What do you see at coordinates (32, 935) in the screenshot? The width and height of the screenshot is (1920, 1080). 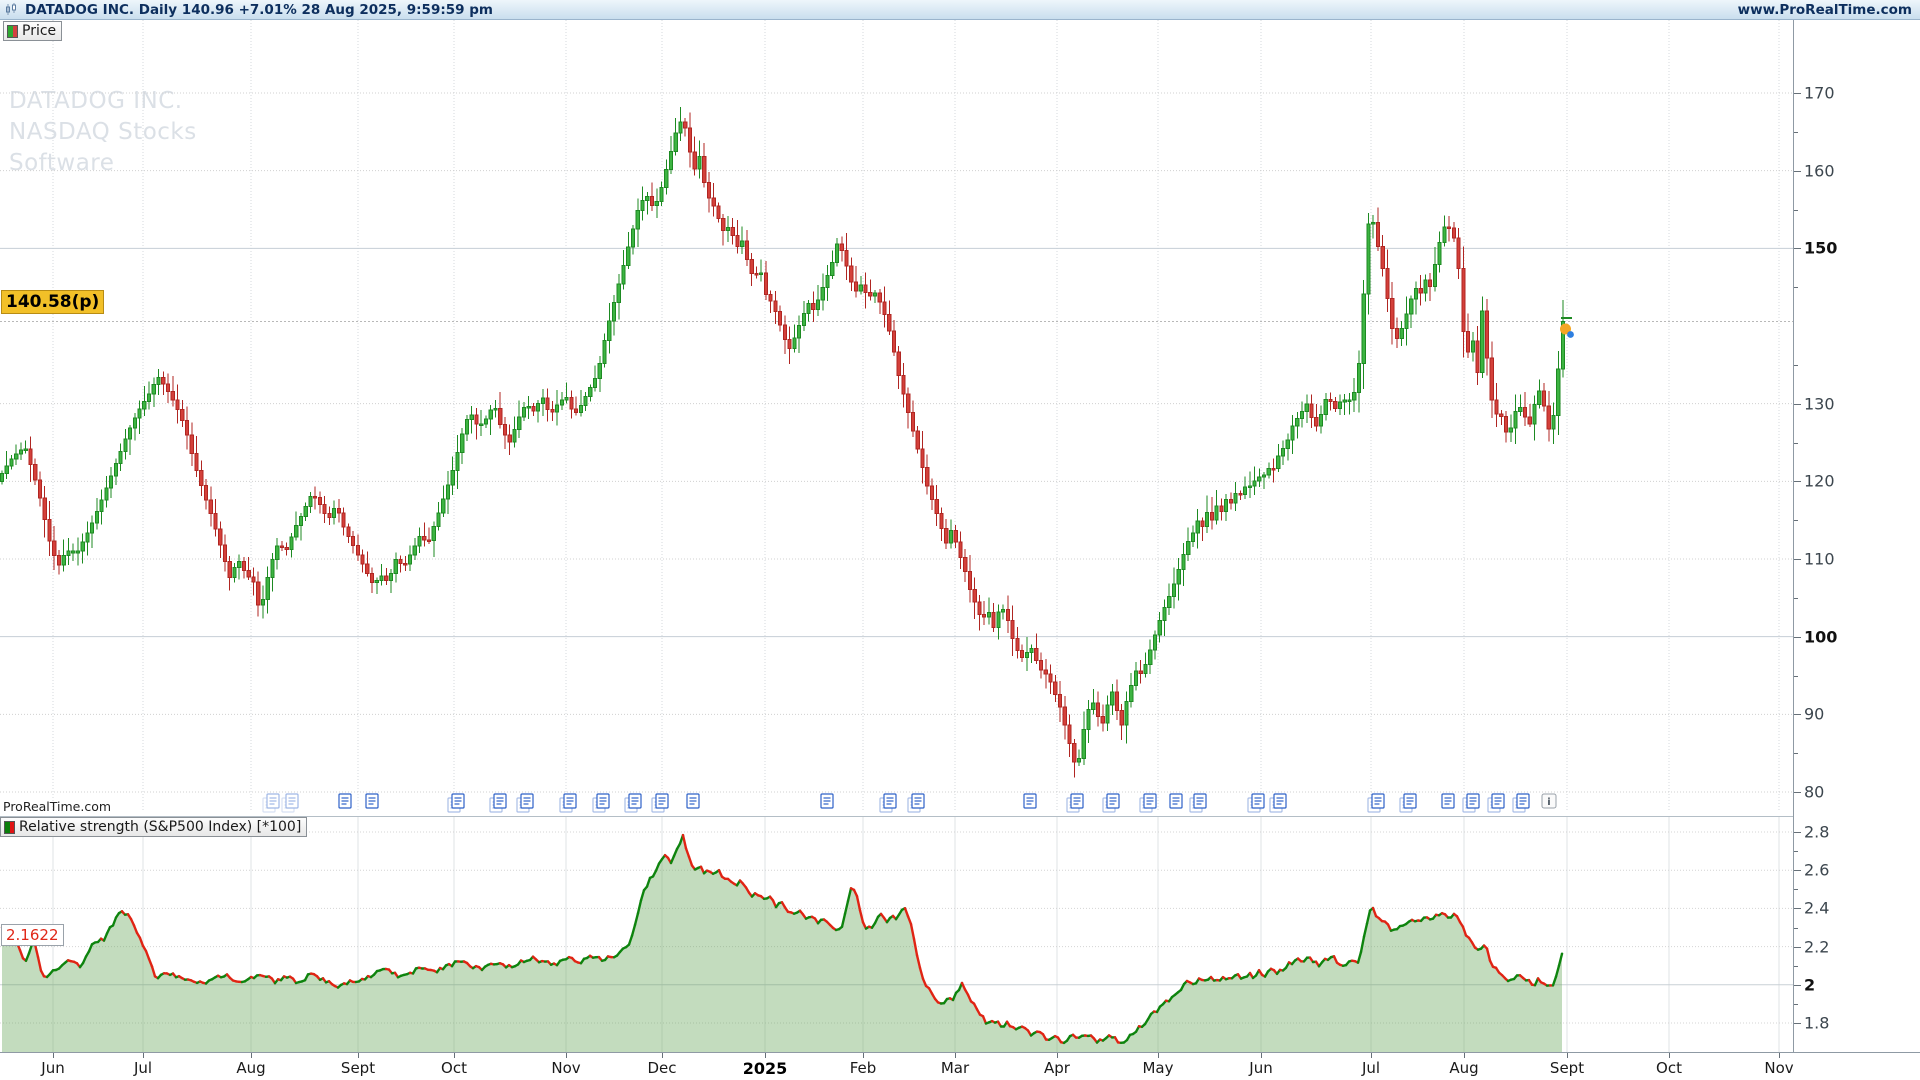 I see `relative-strength-value-label: 2.1622` at bounding box center [32, 935].